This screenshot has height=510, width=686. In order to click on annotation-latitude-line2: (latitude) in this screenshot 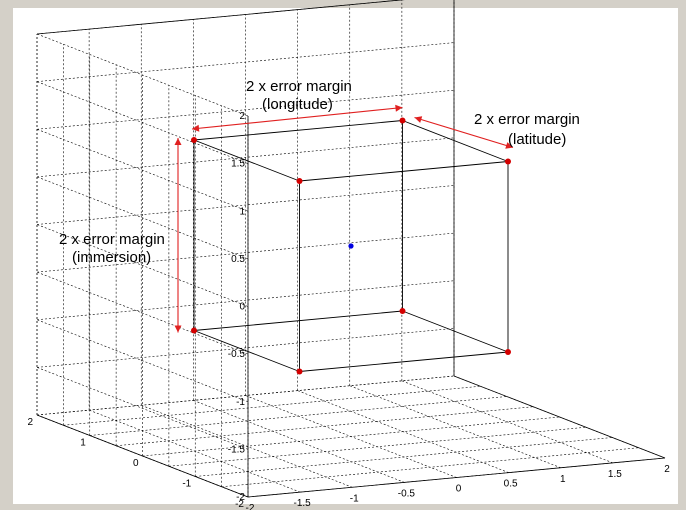, I will do `click(537, 139)`.